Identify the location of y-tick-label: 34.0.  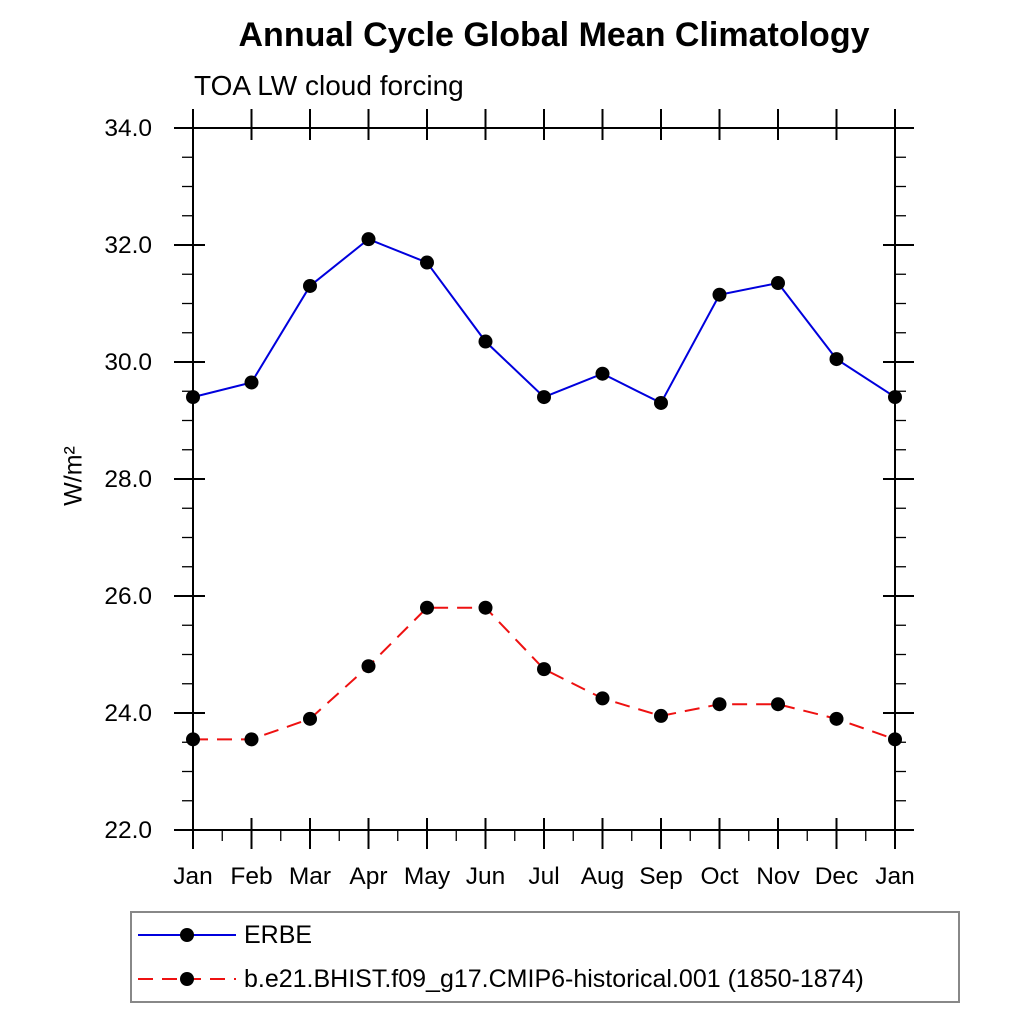
(128, 128).